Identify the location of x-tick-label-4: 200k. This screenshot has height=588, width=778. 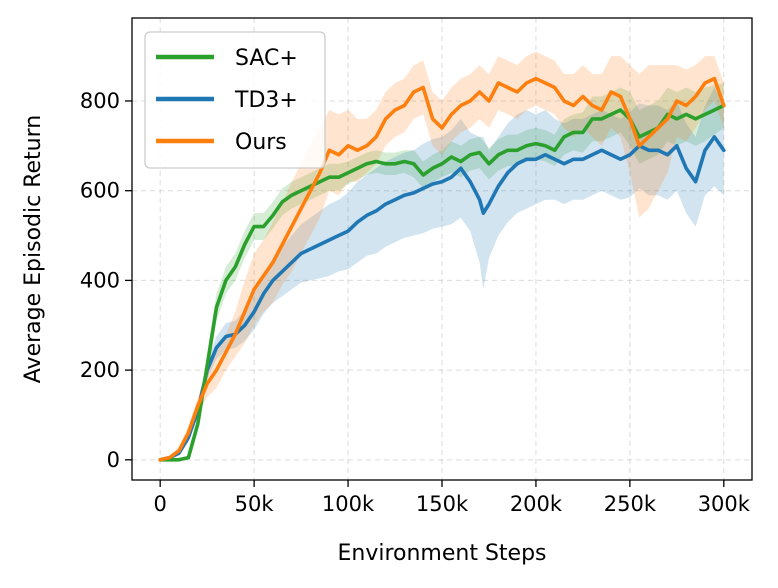
(536, 504).